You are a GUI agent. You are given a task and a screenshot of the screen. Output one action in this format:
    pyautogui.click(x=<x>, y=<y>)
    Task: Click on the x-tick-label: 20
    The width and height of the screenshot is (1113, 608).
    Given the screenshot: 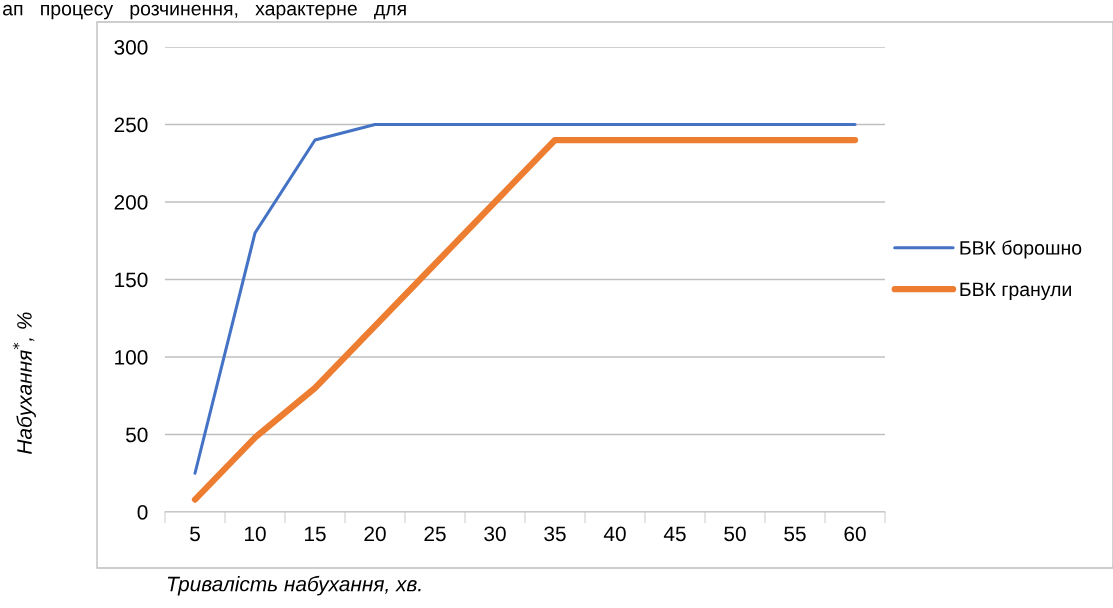 What is the action you would take?
    pyautogui.click(x=375, y=534)
    